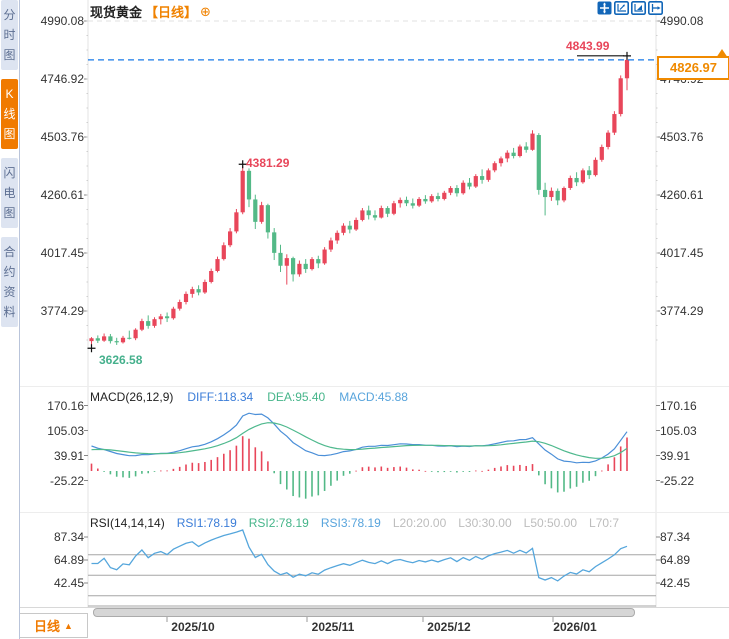 This screenshot has height=639, width=729. I want to click on sidebar-tab-2: K线图, so click(9, 114).